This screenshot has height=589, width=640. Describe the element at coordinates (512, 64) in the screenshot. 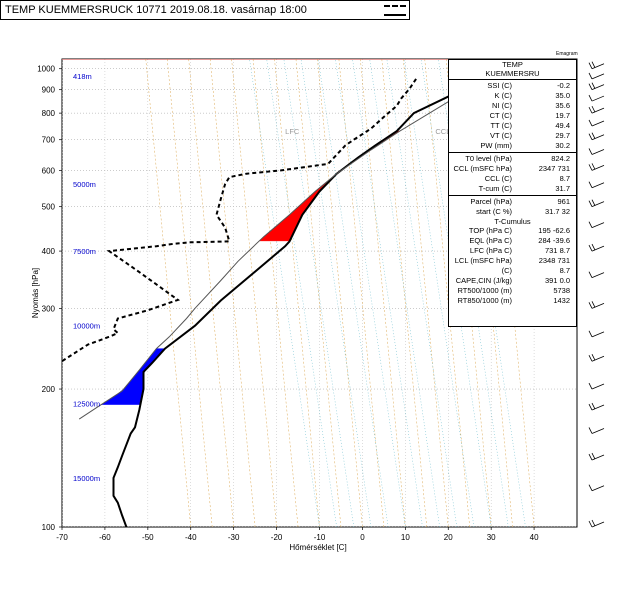

I see `param-title-1: TEMP` at that location.